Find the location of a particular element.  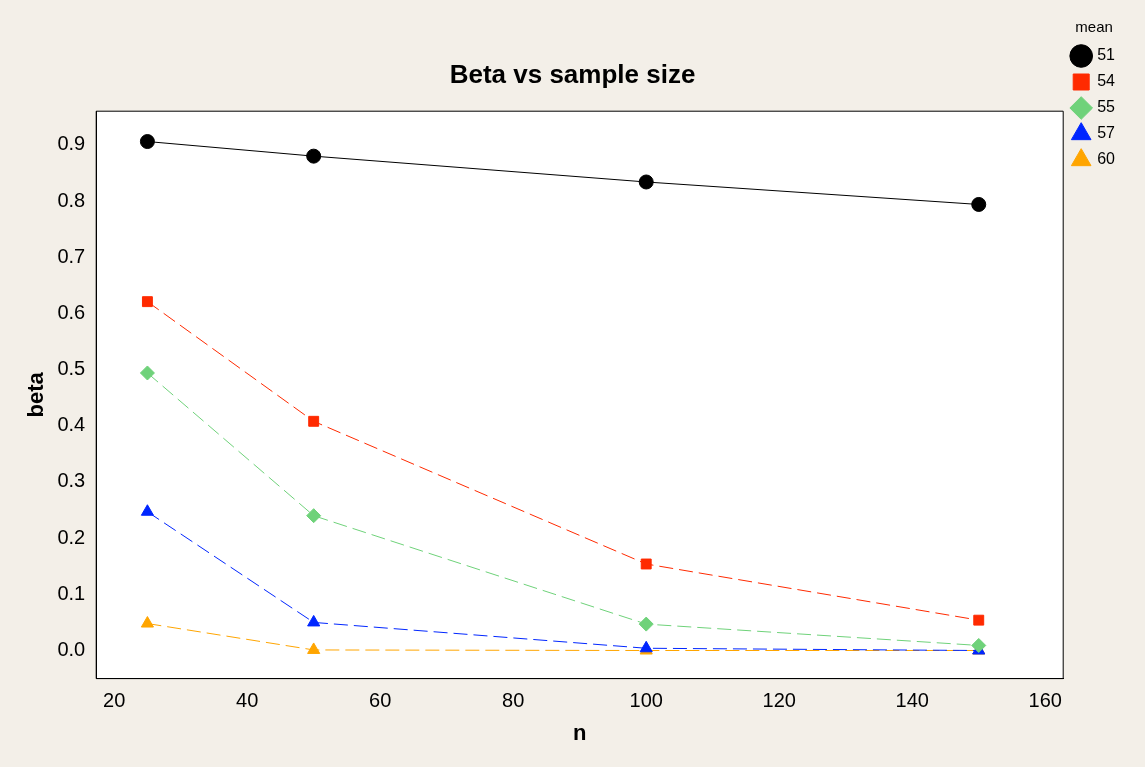

legend-label: 51 is located at coordinates (1106, 55).